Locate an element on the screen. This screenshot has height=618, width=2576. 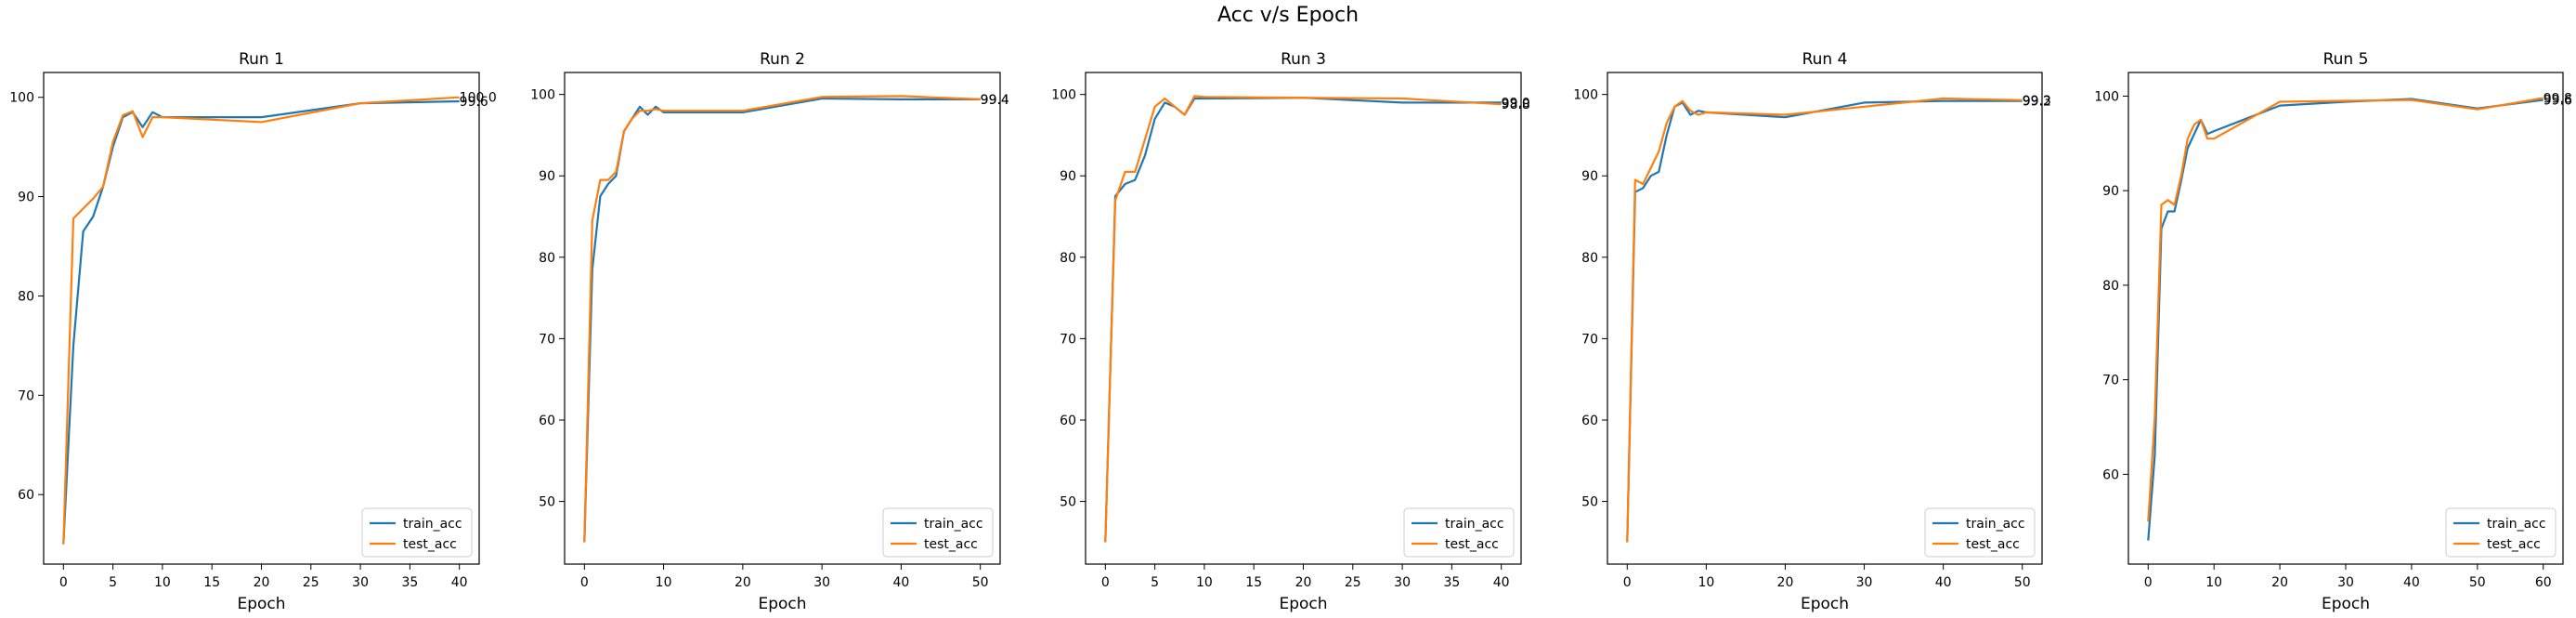
subplot-title: Run 2 is located at coordinates (782, 59).